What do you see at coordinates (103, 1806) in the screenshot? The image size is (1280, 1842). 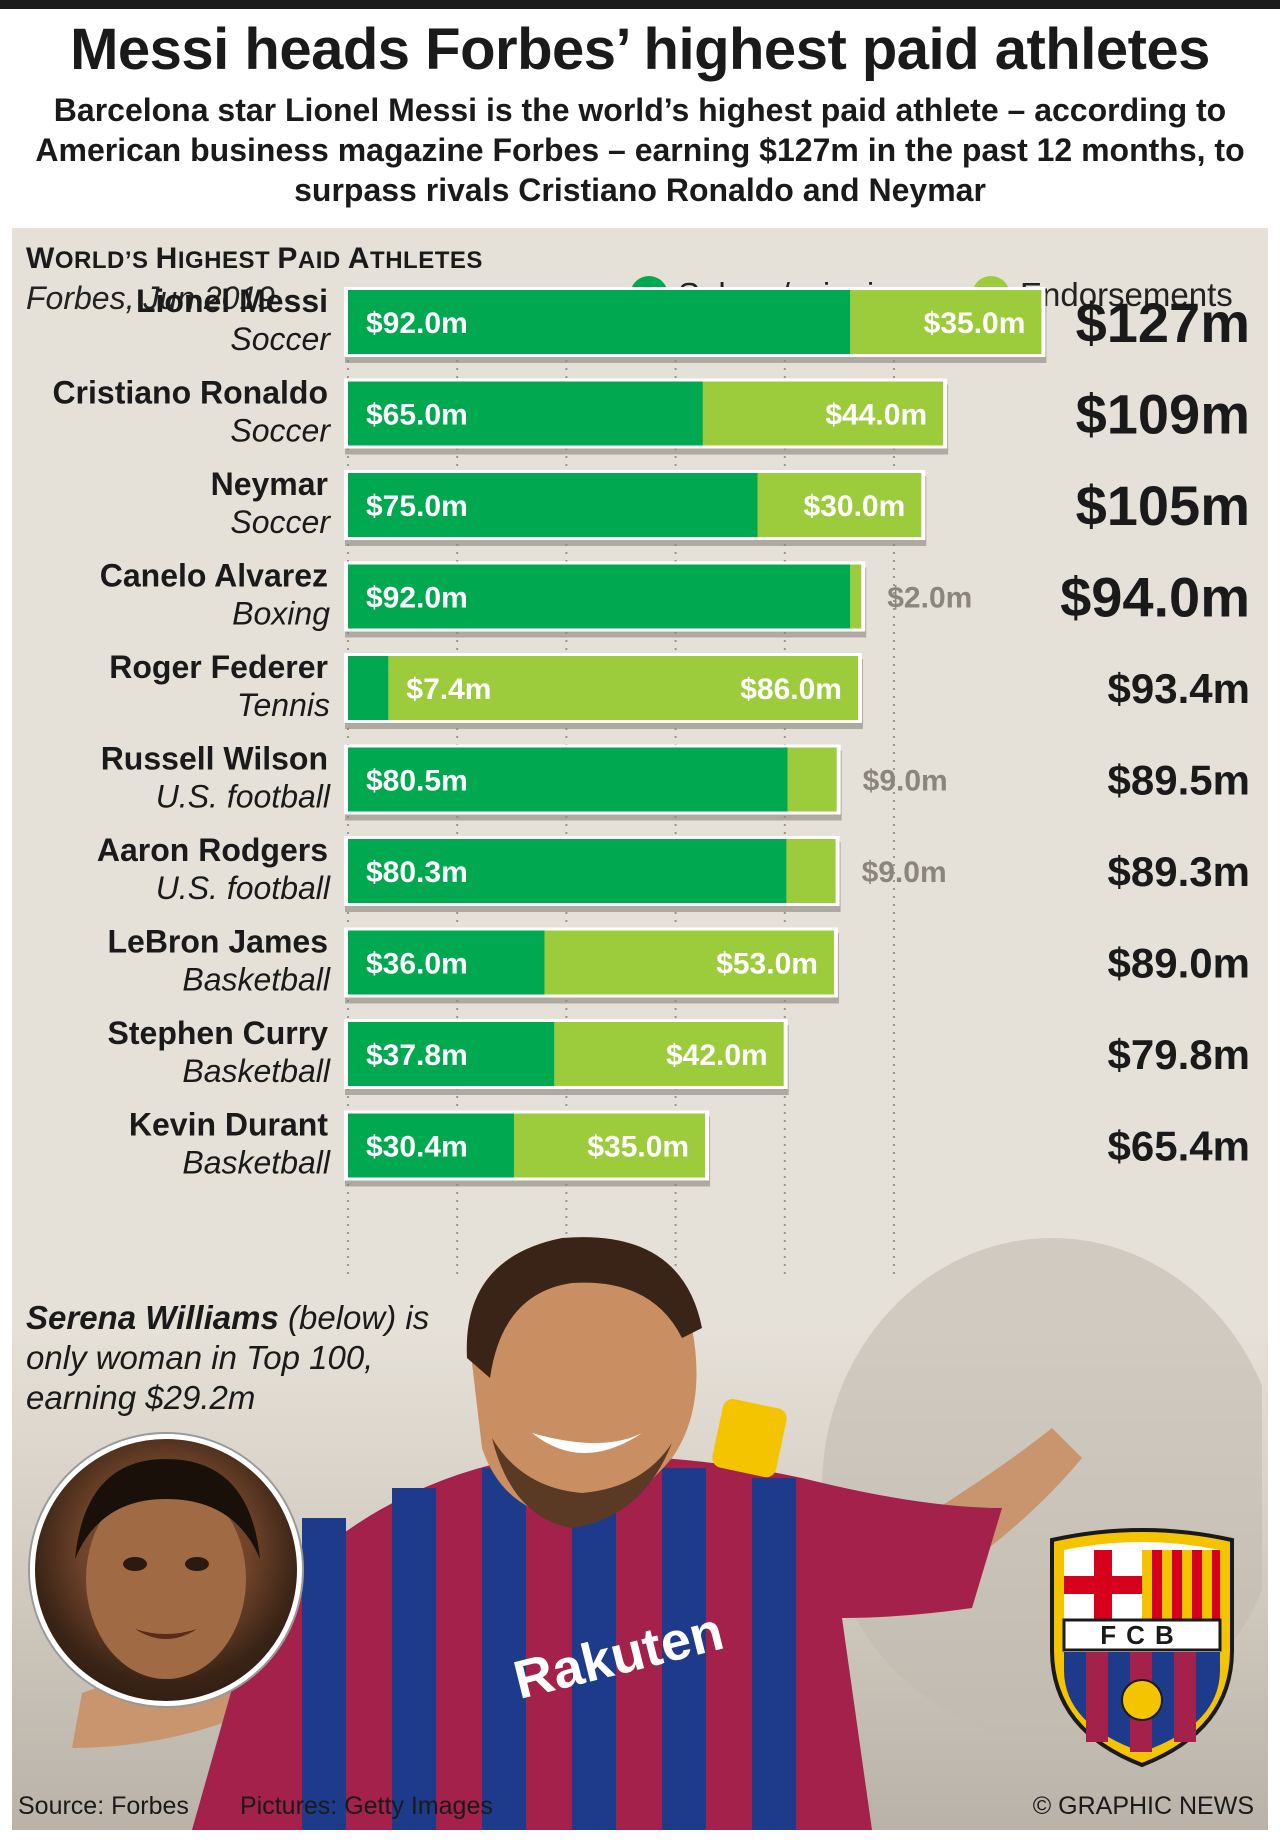 I see `footer-source: Source: Forbes` at bounding box center [103, 1806].